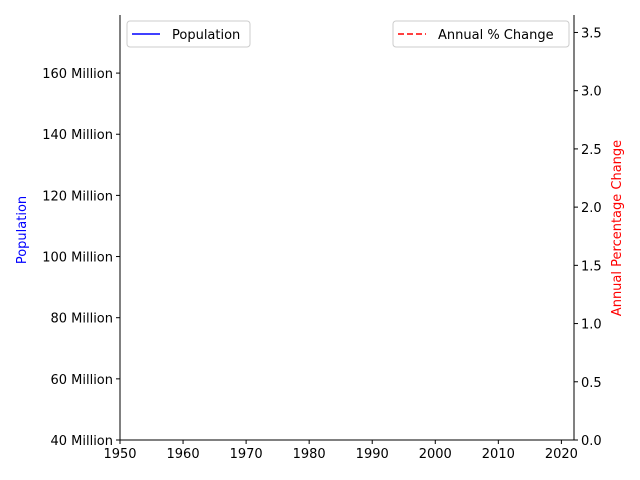 The height and width of the screenshot is (480, 640). I want to click on right-y-tick-label-6: 3.0, so click(591, 92).